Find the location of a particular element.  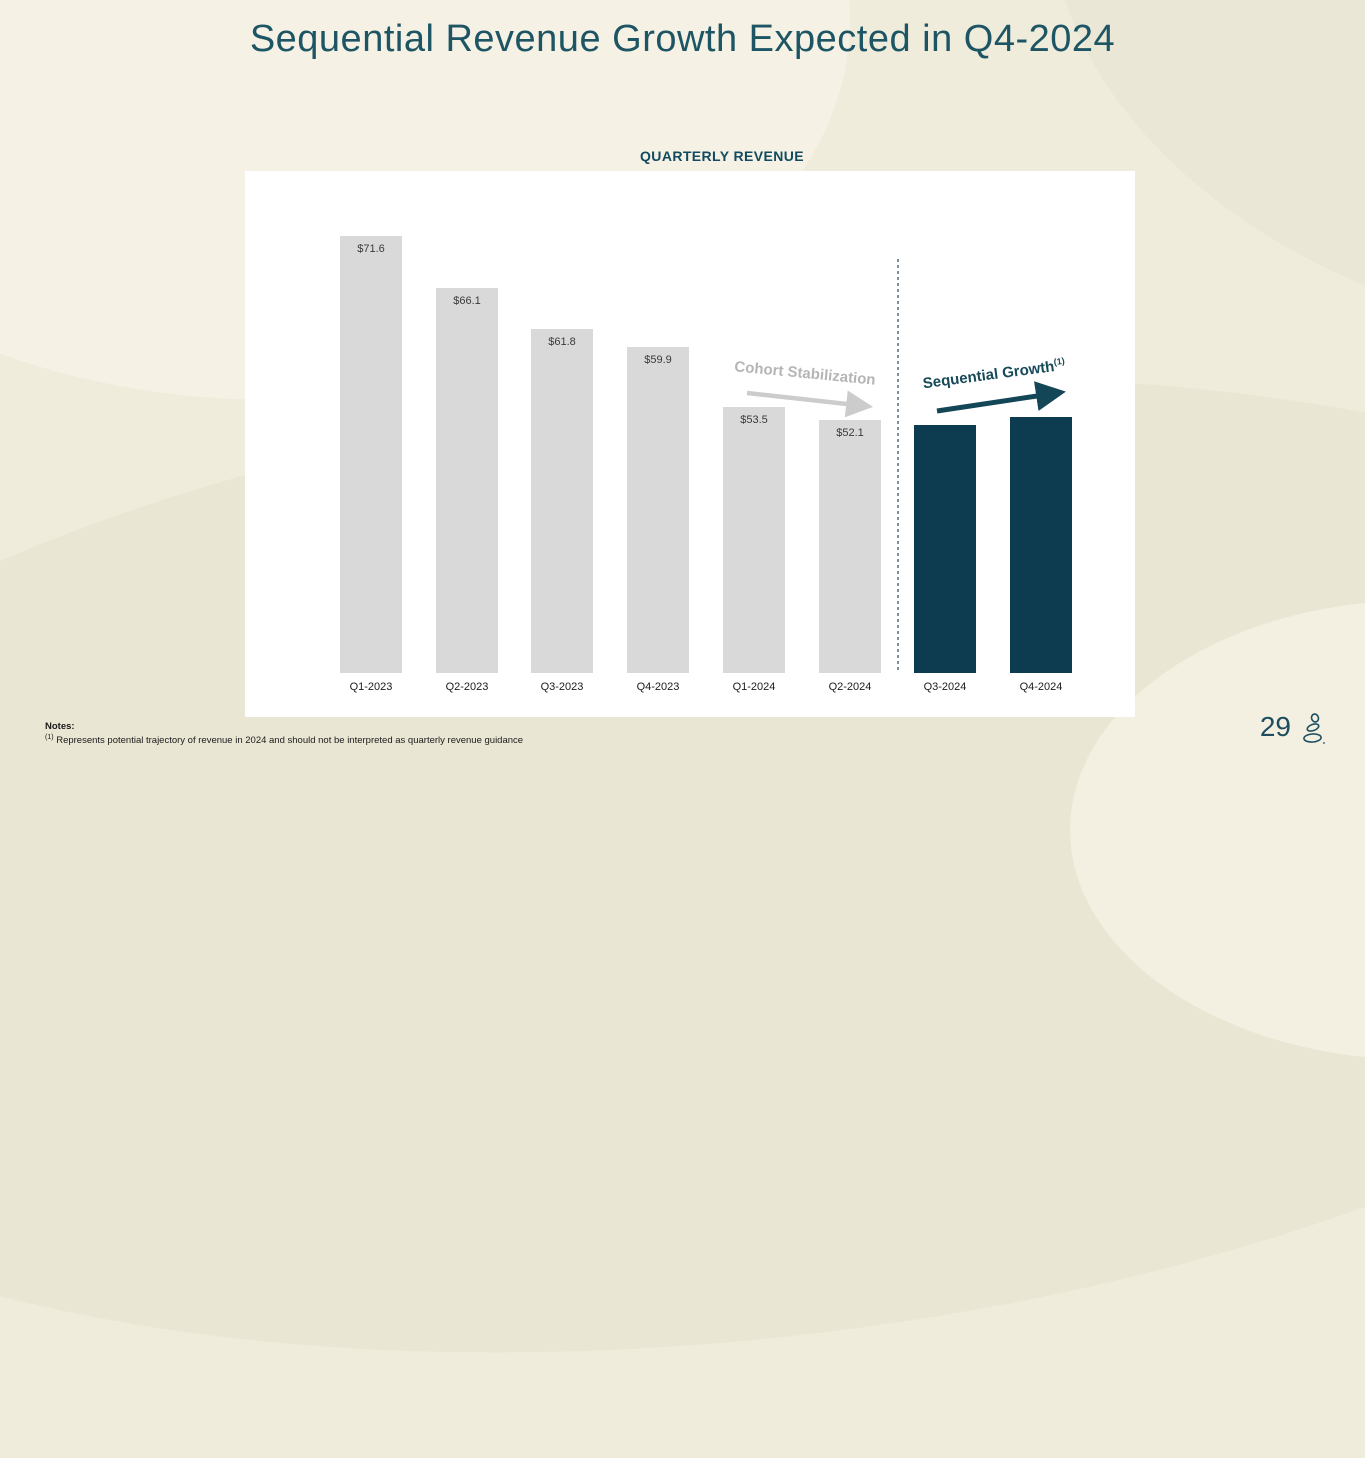

bar-value-label: $71.6 is located at coordinates (371, 249).